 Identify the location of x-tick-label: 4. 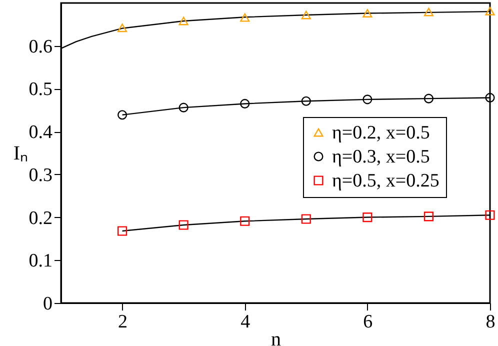
(245, 322).